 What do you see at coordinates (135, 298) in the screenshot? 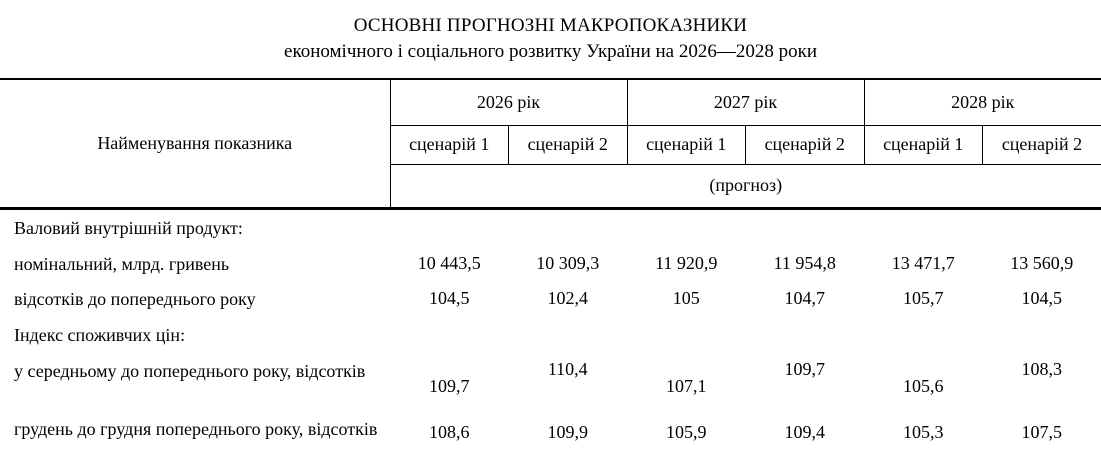
I see `row-label: відсотків до попереднього року` at bounding box center [135, 298].